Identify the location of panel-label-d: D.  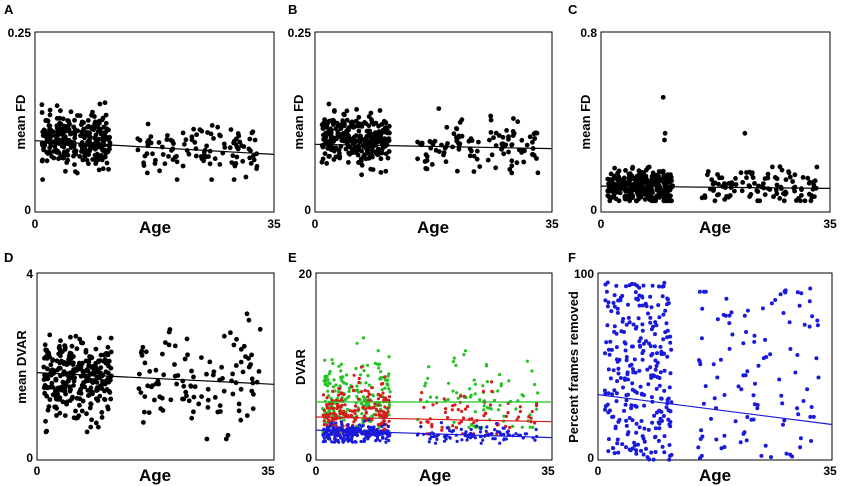
(8, 257).